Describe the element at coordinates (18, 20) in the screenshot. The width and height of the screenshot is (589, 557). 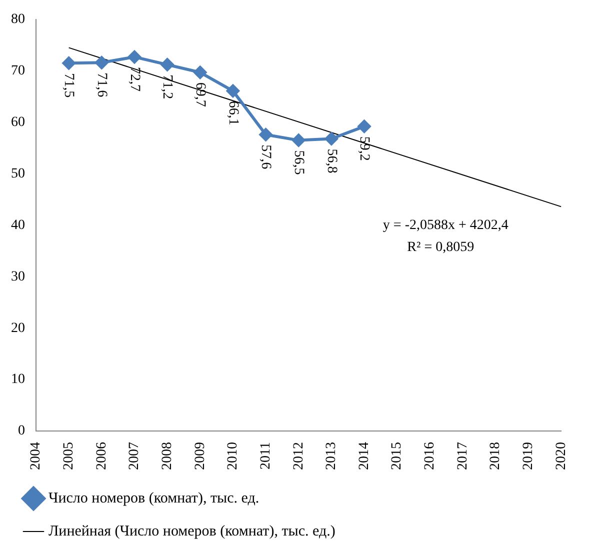
I see `y-tick-label: 80` at that location.